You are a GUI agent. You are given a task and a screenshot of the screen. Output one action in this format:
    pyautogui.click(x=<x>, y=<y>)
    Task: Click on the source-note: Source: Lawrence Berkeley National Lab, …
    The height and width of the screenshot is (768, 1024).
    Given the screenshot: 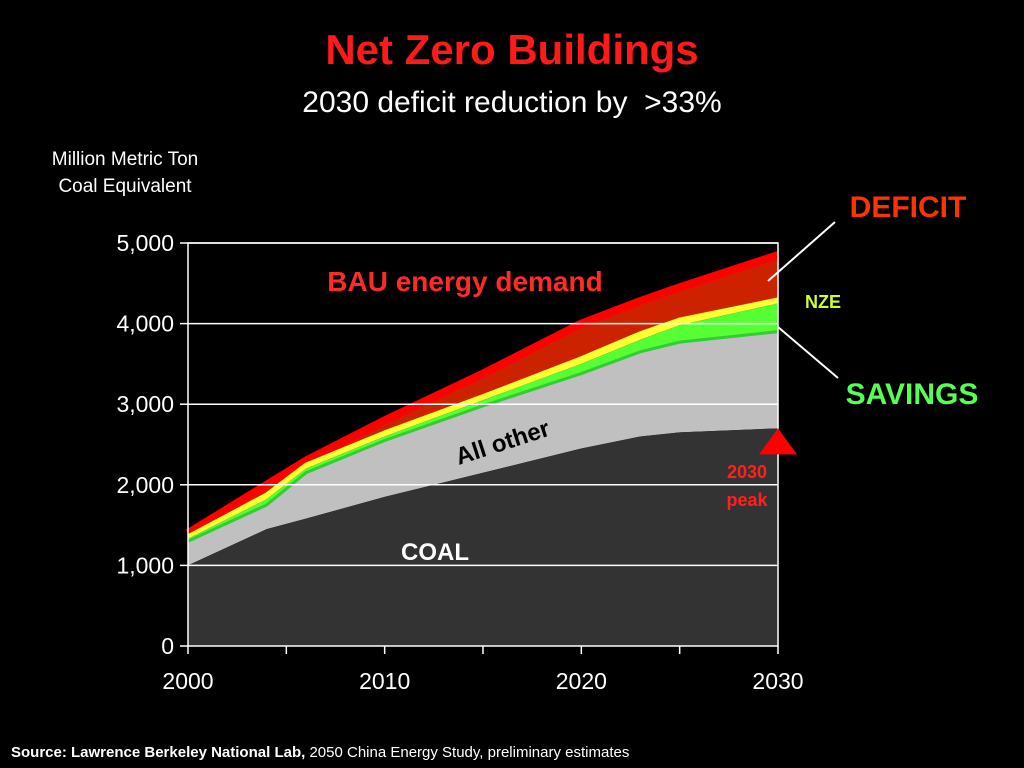 What is the action you would take?
    pyautogui.click(x=320, y=752)
    